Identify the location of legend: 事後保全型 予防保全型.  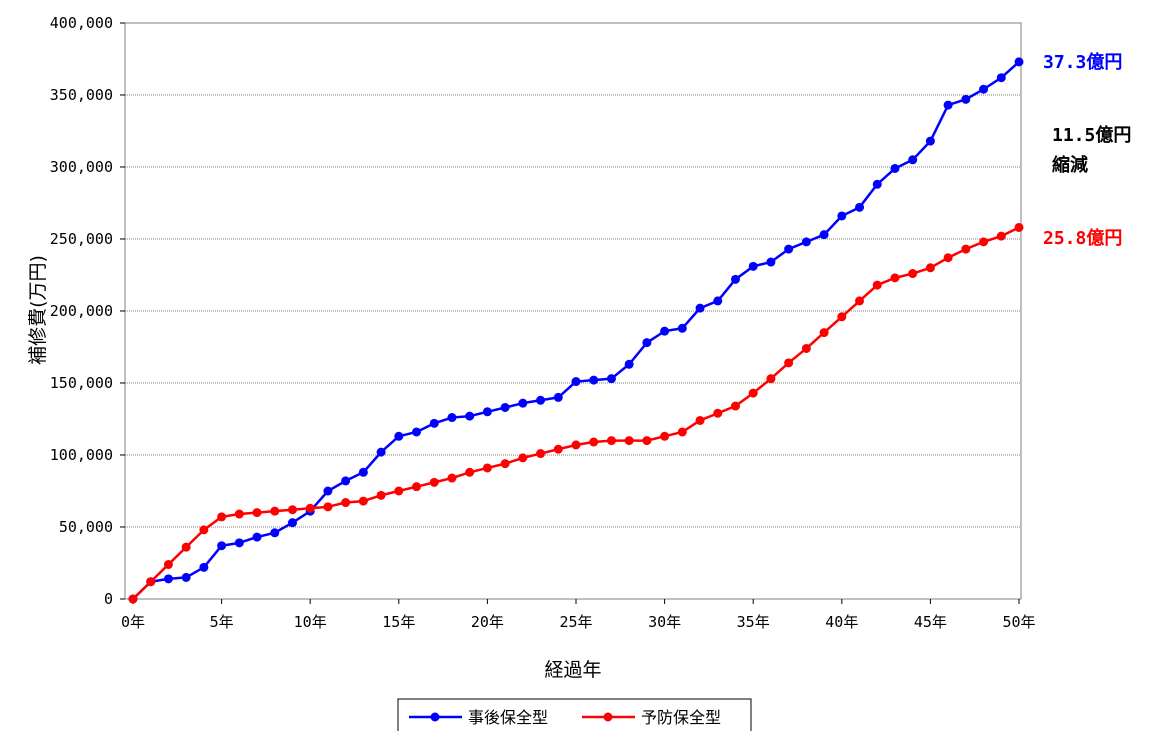
(574, 714).